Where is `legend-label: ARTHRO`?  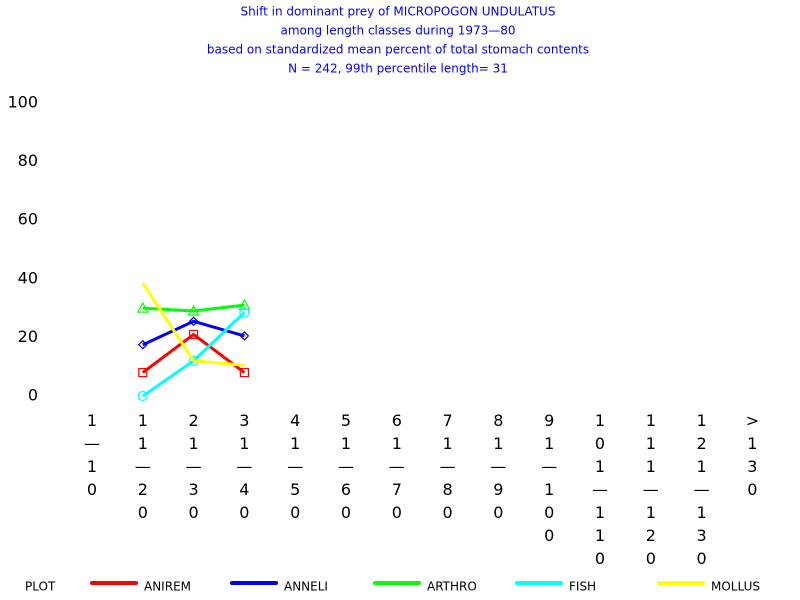
legend-label: ARTHRO is located at coordinates (452, 587).